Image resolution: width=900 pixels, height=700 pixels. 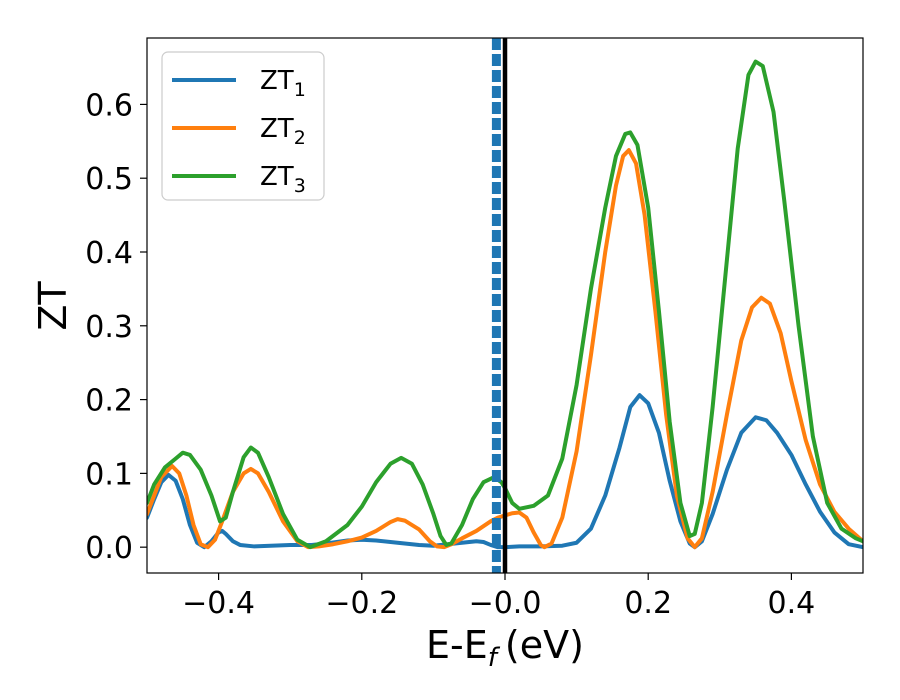 What do you see at coordinates (499, 305) in the screenshot?
I see `vline-layer` at bounding box center [499, 305].